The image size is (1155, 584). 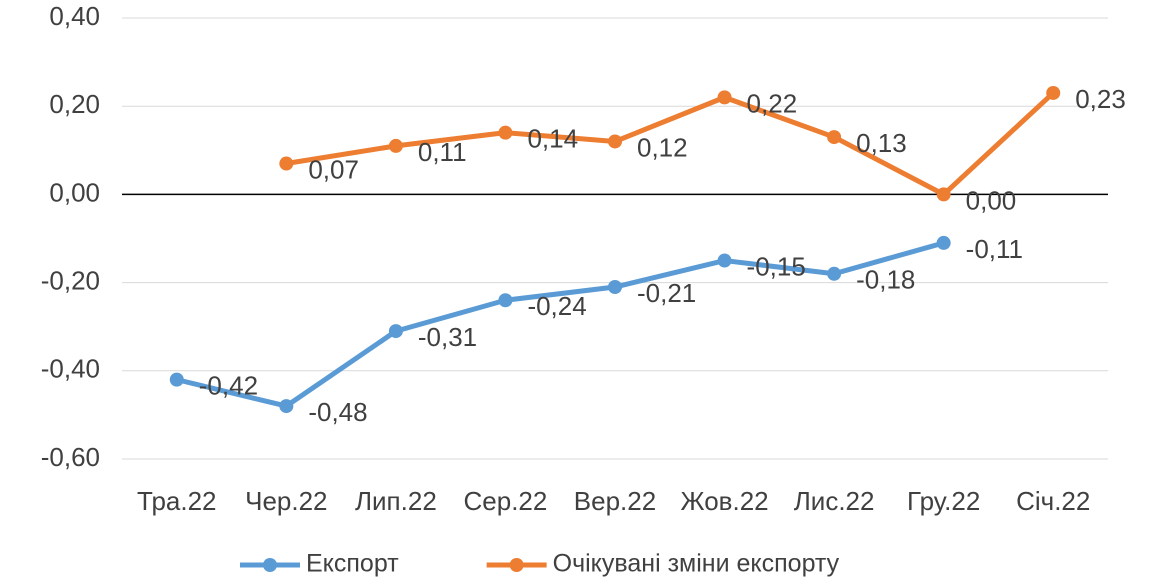 I want to click on data-label: 0,00, so click(x=991, y=200).